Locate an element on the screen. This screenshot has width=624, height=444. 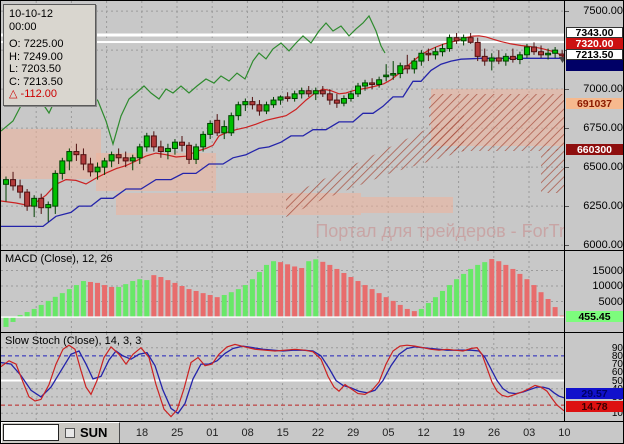
value-tag: 14.78 is located at coordinates (594, 406).